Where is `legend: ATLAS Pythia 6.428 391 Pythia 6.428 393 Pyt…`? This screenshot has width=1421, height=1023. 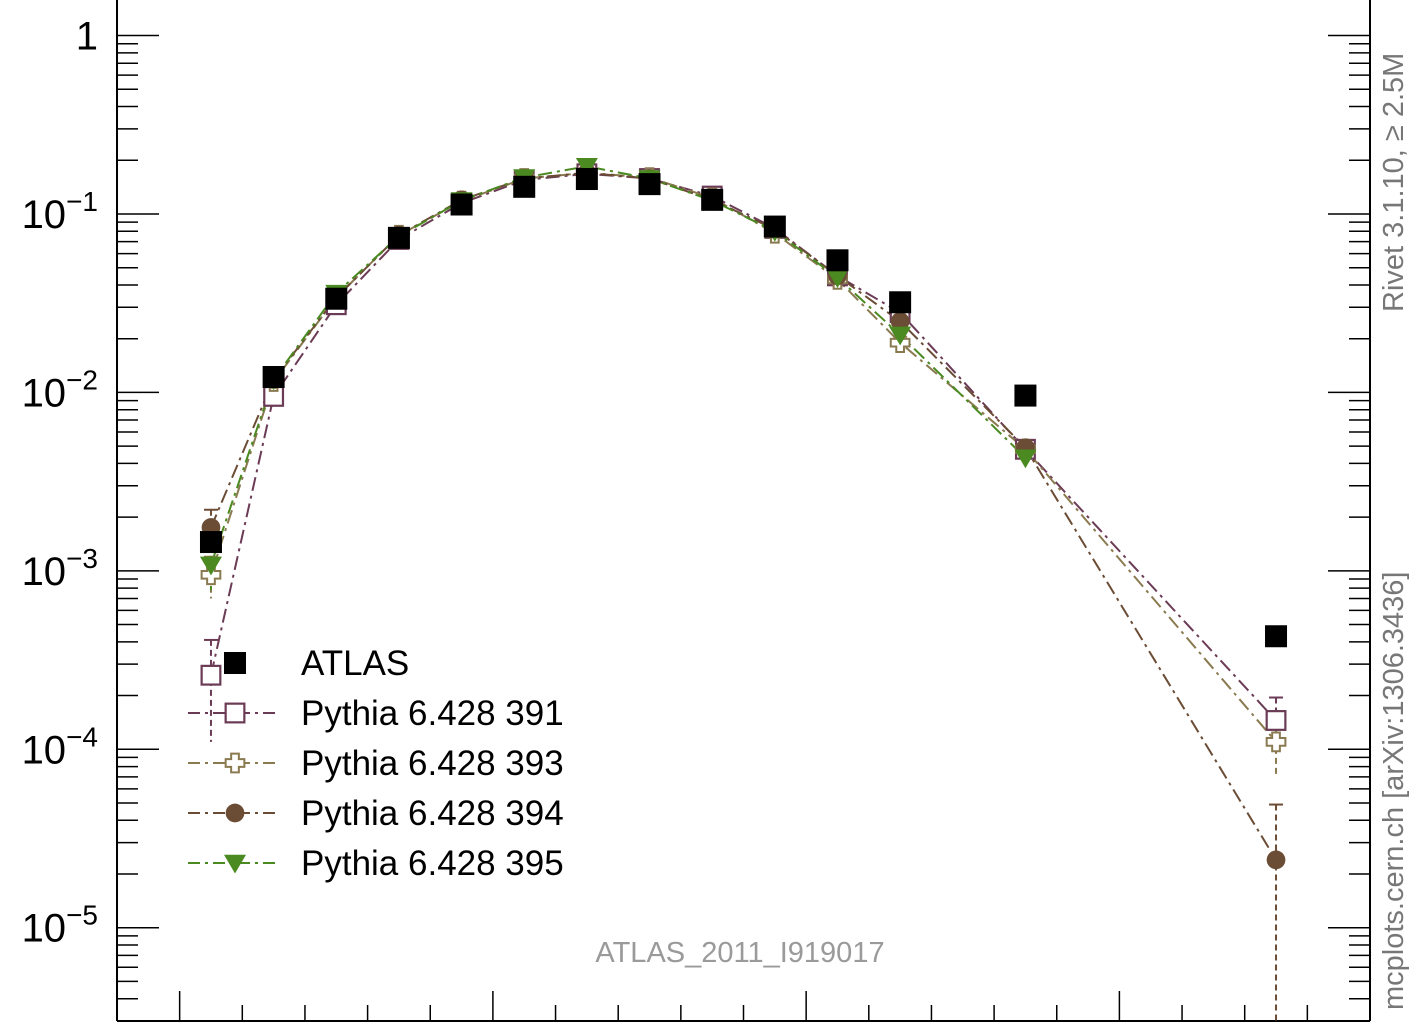 legend: ATLAS Pythia 6.428 391 Pythia 6.428 393 Pyt… is located at coordinates (376, 763).